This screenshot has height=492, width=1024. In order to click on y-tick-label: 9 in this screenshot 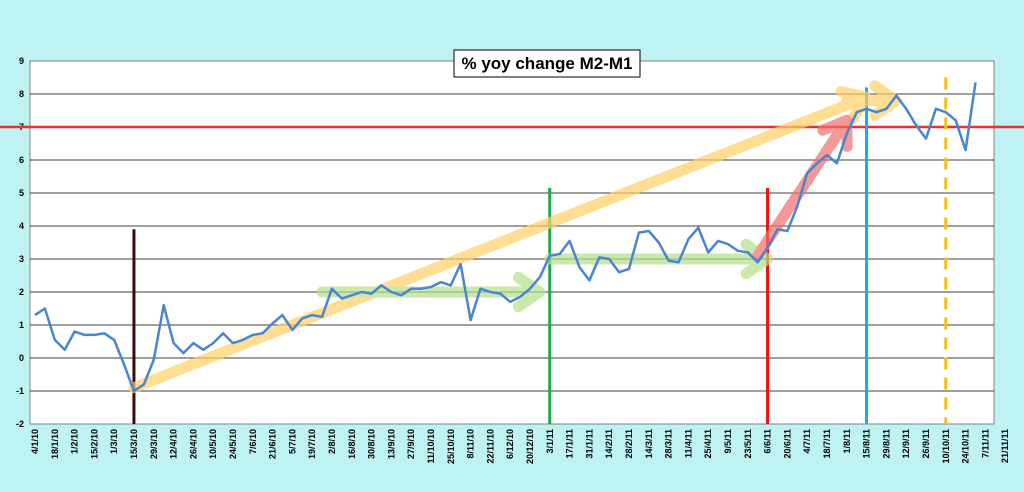, I will do `click(21, 61)`.